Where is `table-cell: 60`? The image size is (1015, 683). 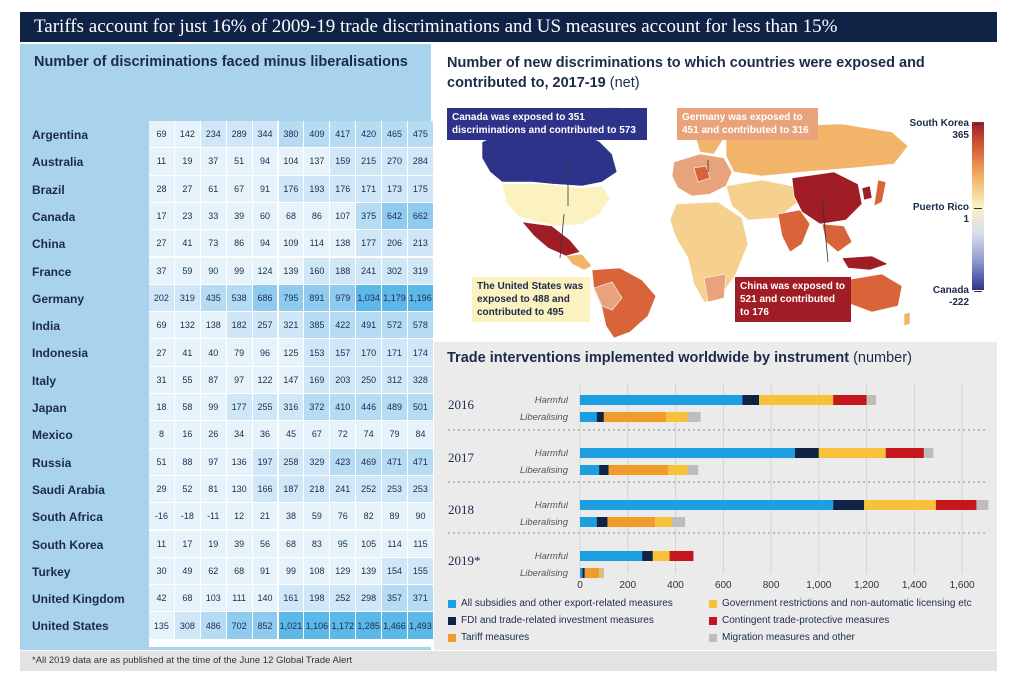
table-cell: 60 is located at coordinates (265, 216).